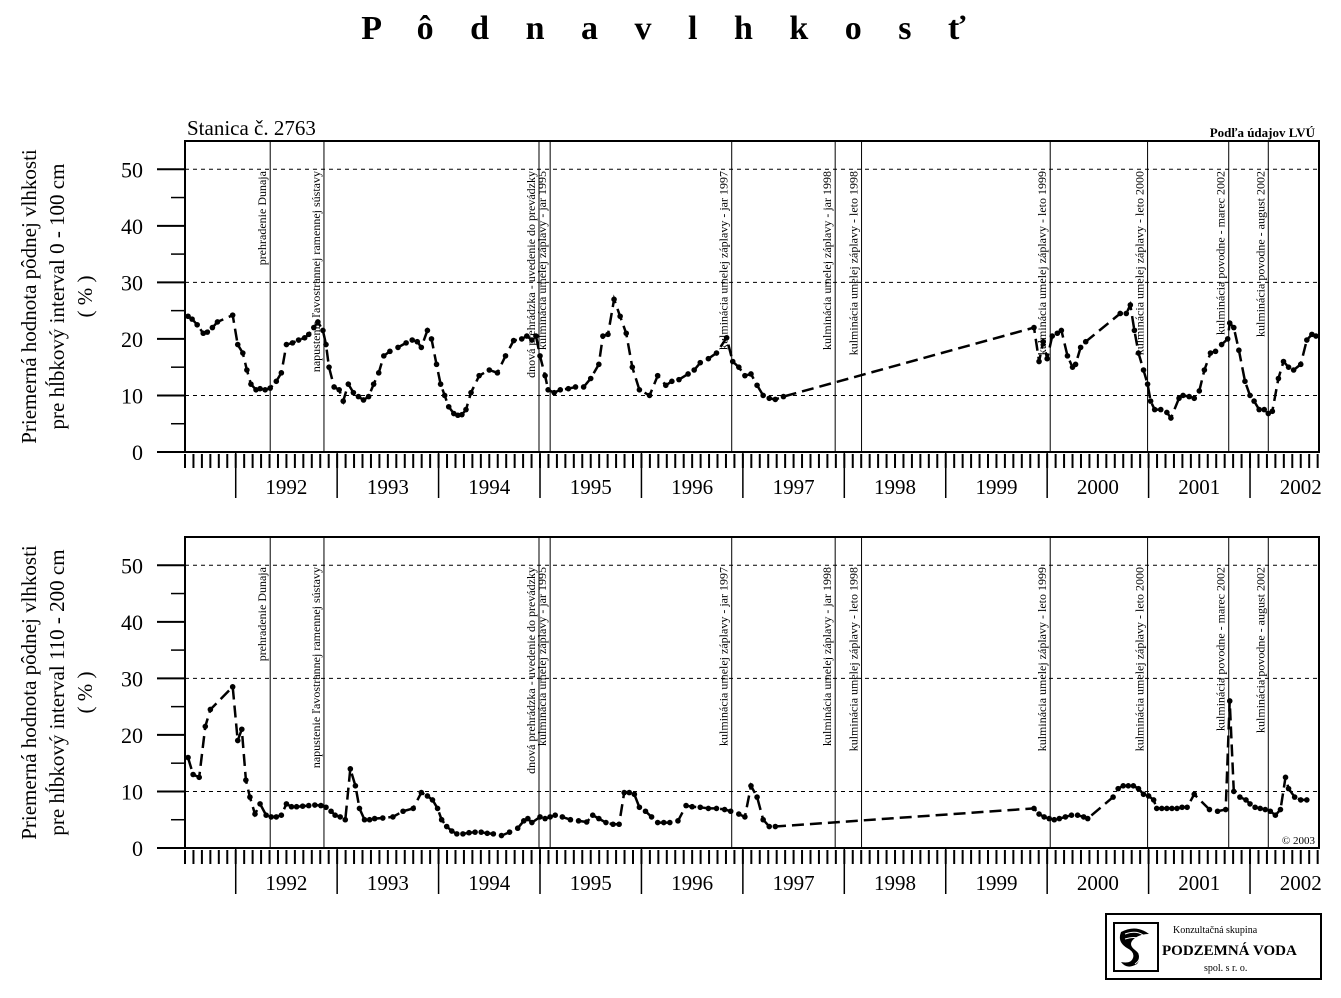 The width and height of the screenshot is (1341, 998). What do you see at coordinates (1199, 883) in the screenshot?
I see `bottom-x-tick-label: 2001` at bounding box center [1199, 883].